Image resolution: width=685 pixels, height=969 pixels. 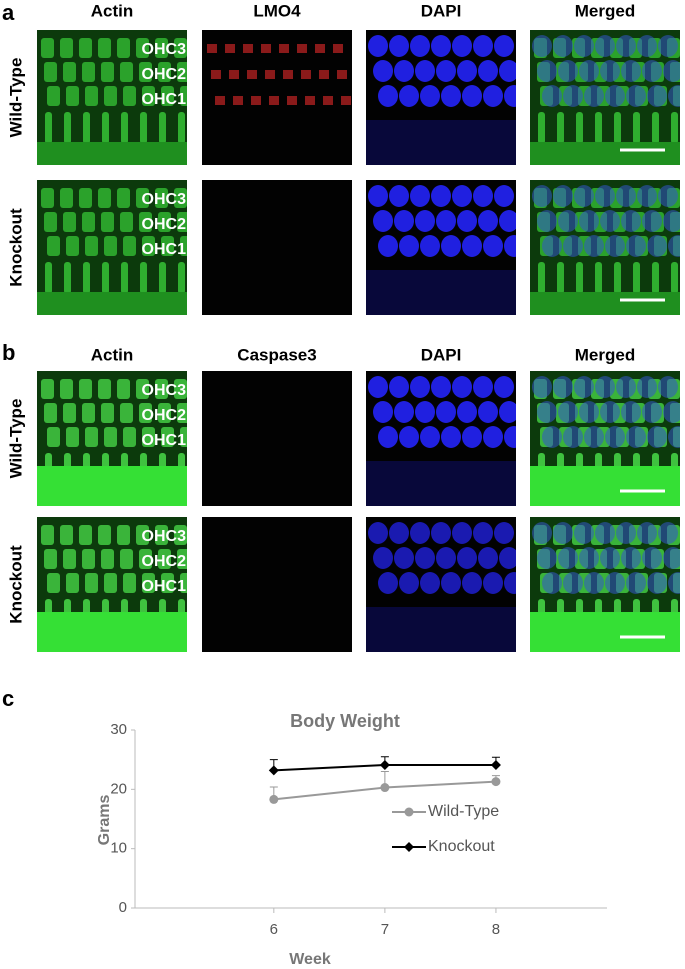 What do you see at coordinates (164, 586) in the screenshot?
I see `cell-label: OHC1` at bounding box center [164, 586].